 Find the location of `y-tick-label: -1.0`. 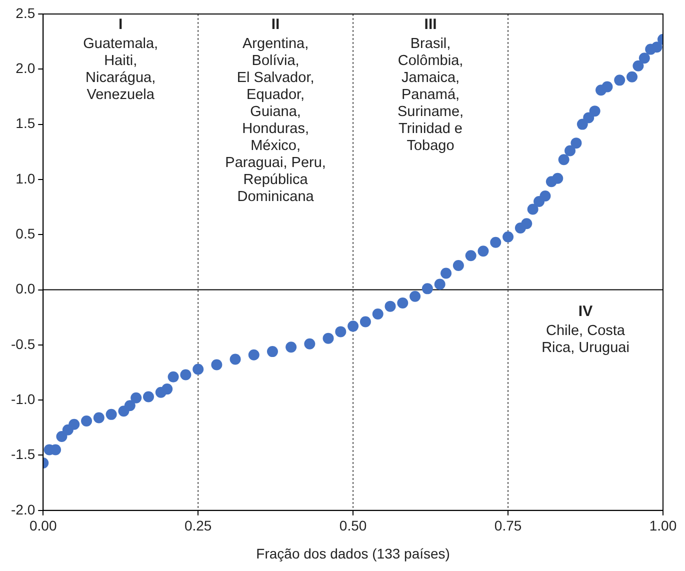

y-tick-label: -1.0 is located at coordinates (23, 398).